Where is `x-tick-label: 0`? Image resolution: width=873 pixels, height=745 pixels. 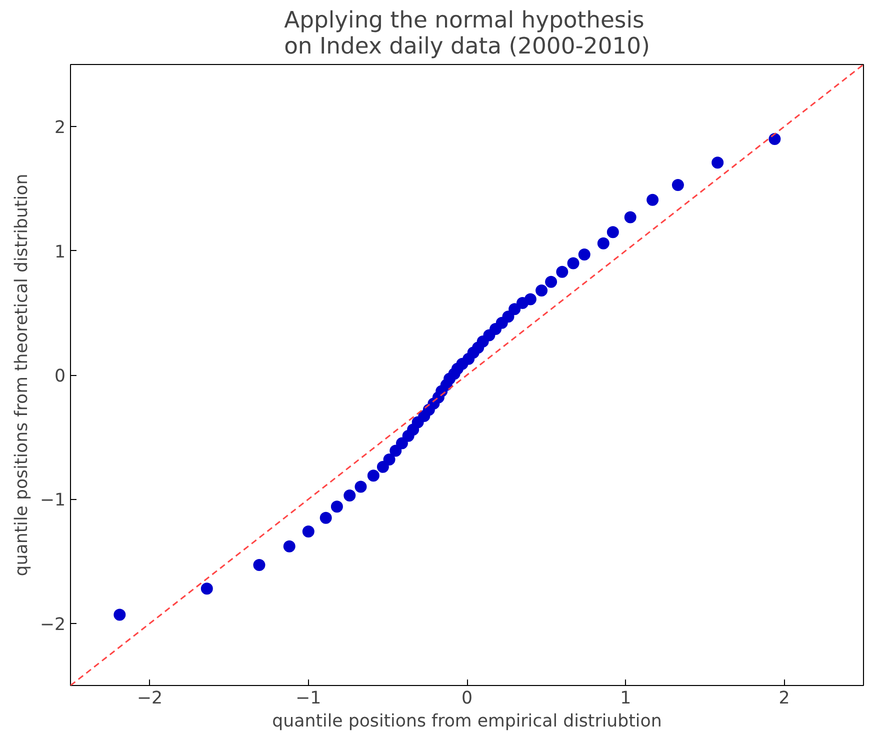
x-tick-label: 0 is located at coordinates (467, 698).